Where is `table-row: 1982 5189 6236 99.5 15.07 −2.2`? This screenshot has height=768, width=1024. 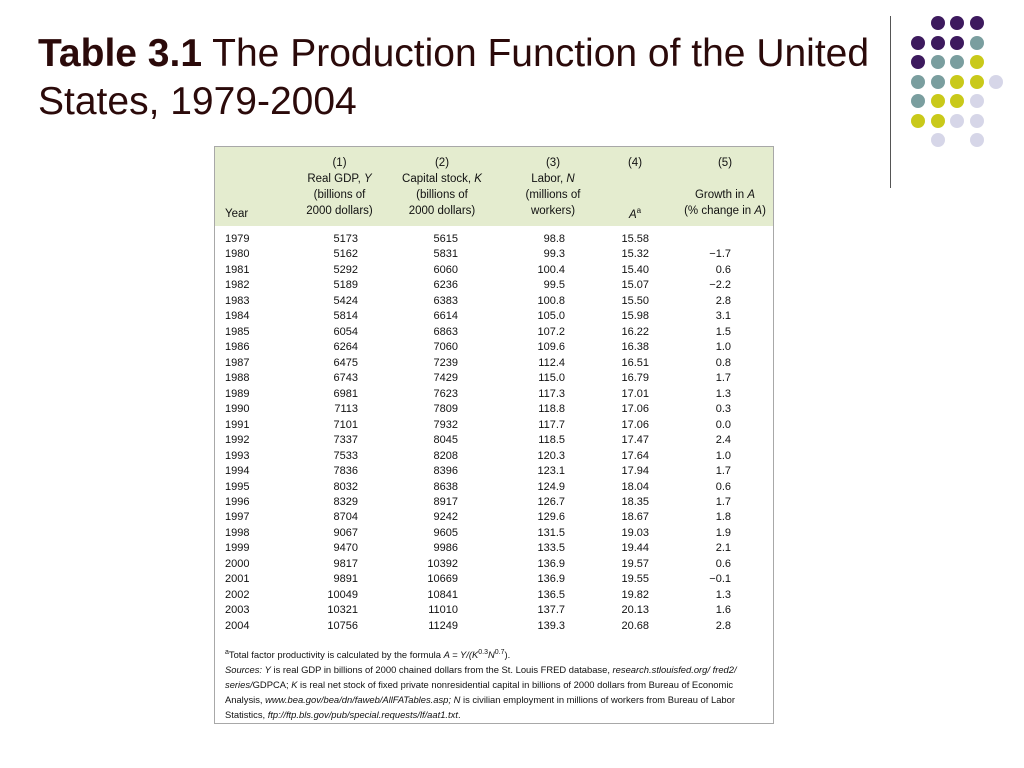
table-row: 1982 5189 6236 99.5 15.07 −2.2 is located at coordinates (494, 285).